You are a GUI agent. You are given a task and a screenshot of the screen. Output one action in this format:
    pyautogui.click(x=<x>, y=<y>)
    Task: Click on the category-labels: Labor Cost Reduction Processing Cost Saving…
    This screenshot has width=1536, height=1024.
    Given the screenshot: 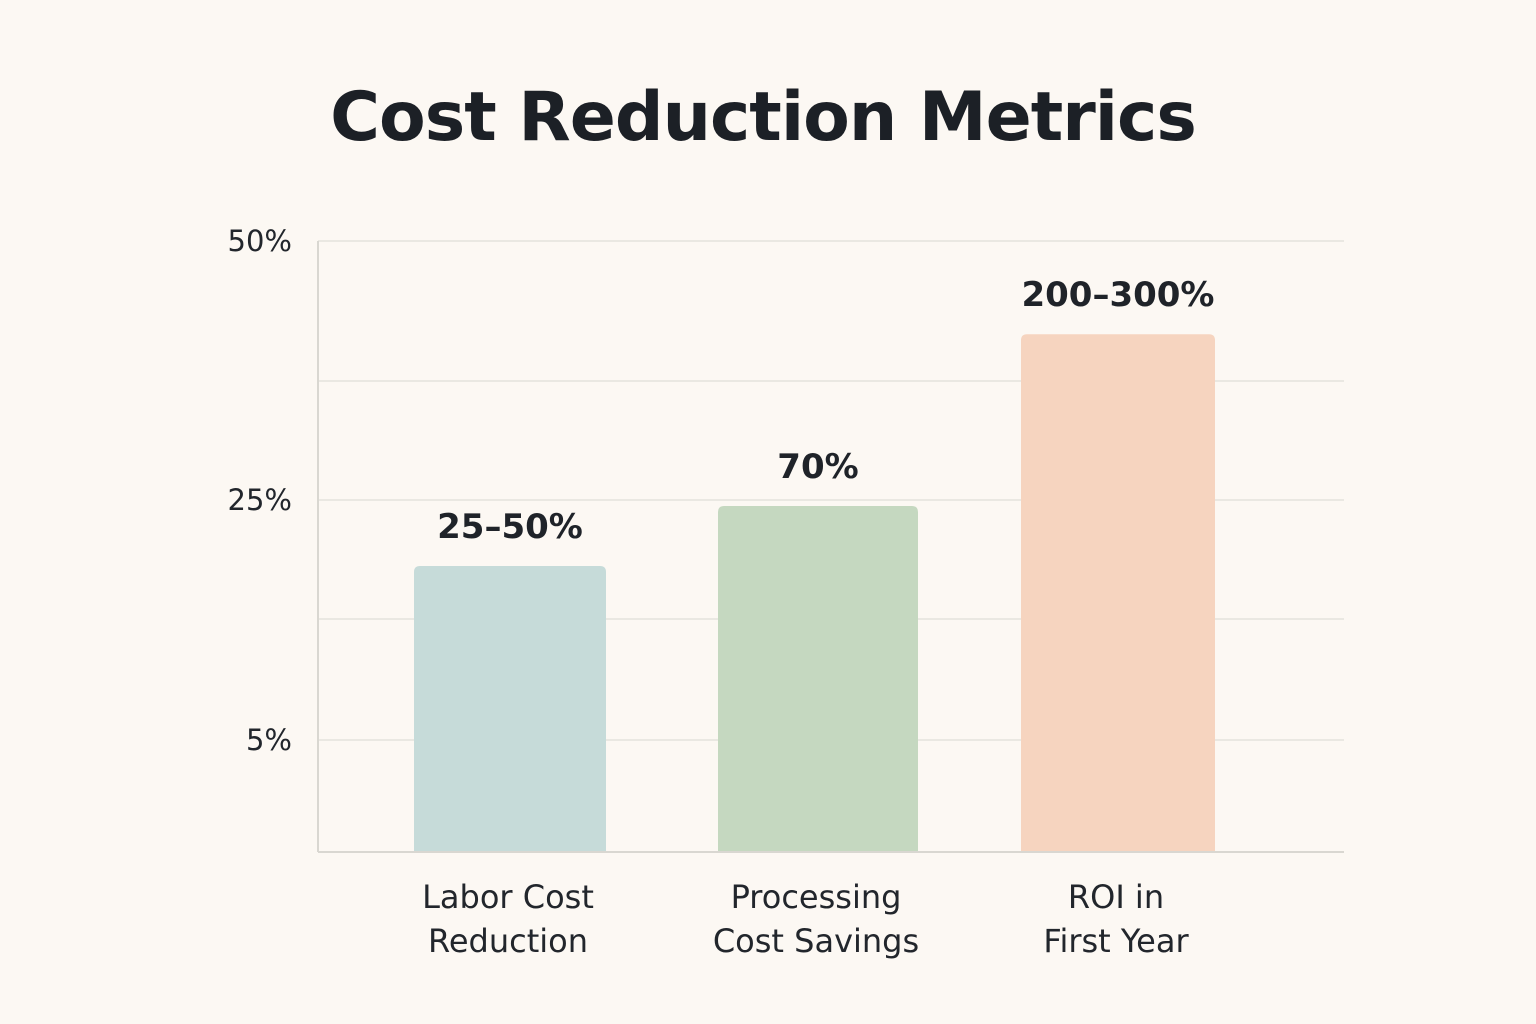 What is the action you would take?
    pyautogui.click(x=805, y=919)
    